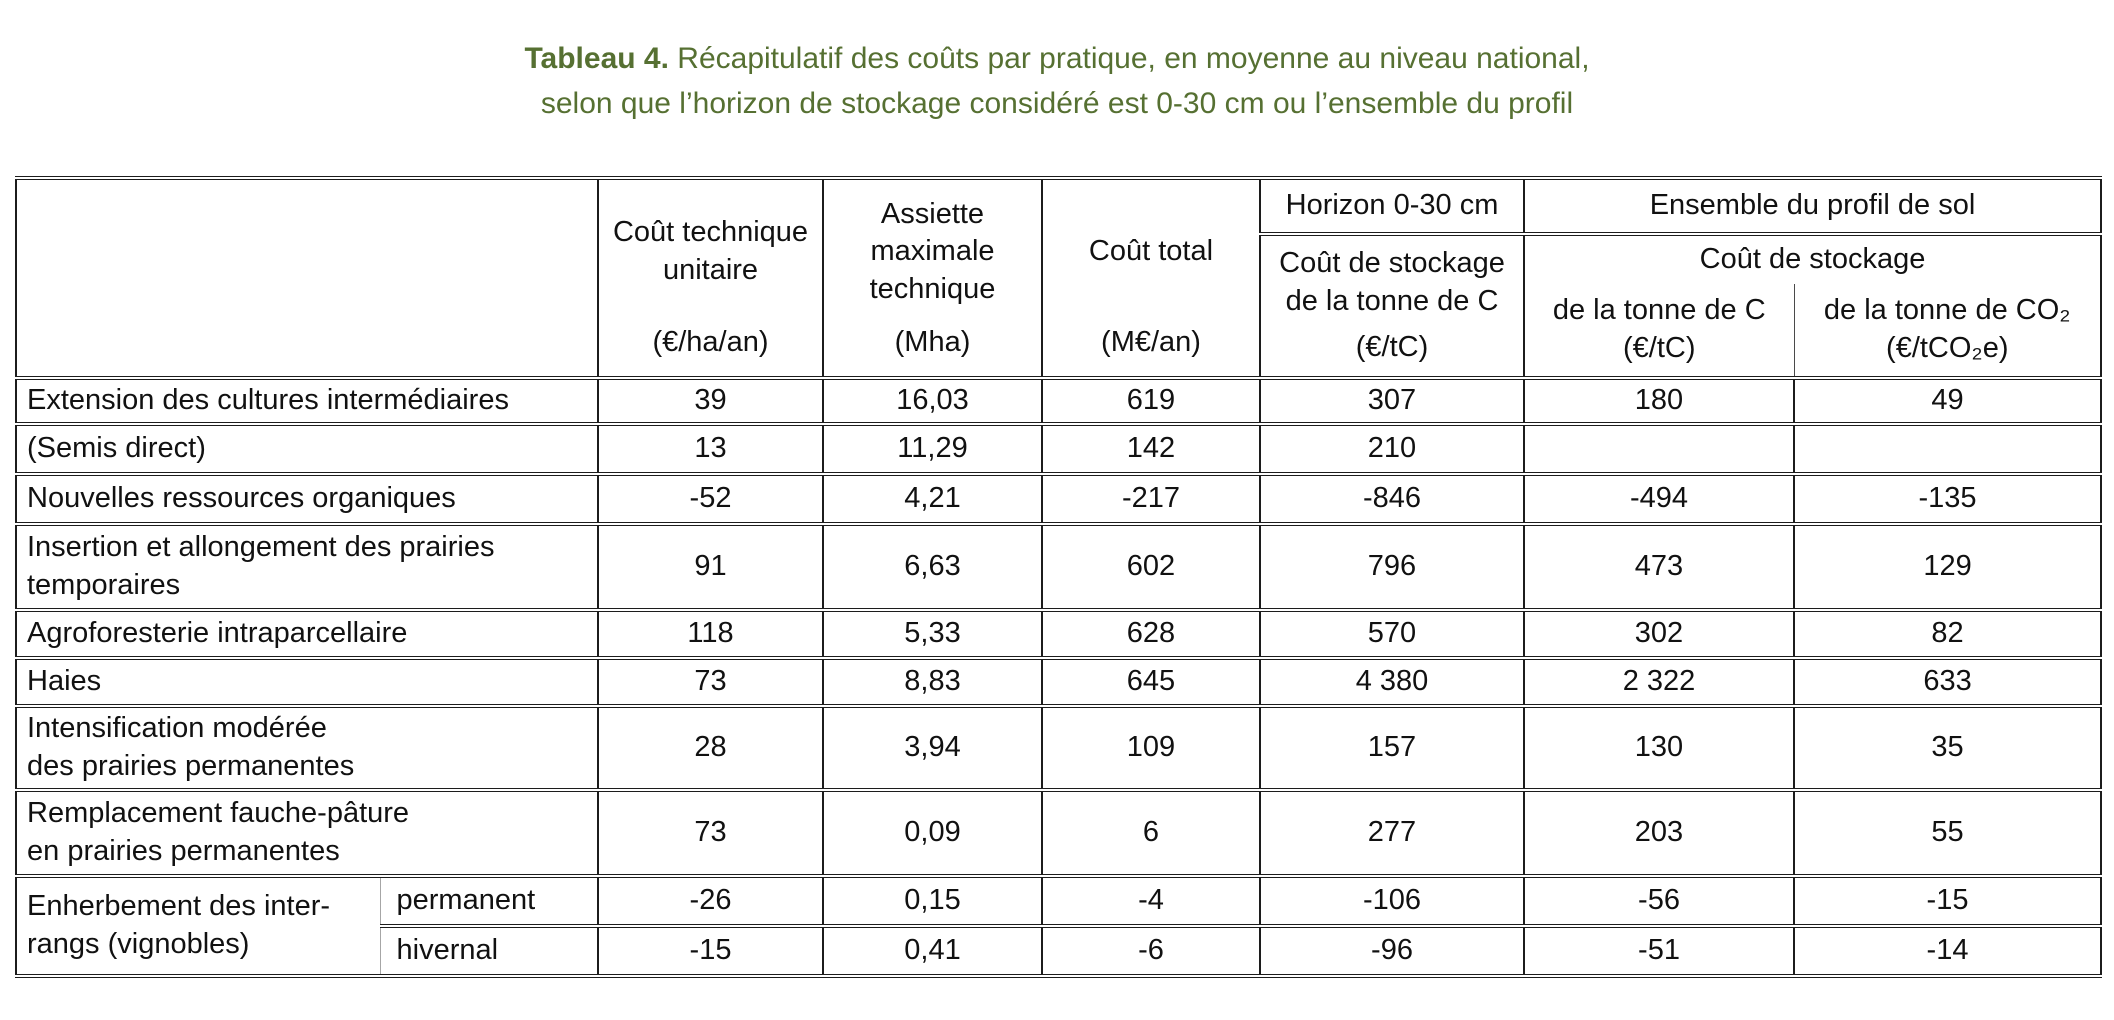  Describe the element at coordinates (932, 681) in the screenshot. I see `cell-value: 8,83` at that location.